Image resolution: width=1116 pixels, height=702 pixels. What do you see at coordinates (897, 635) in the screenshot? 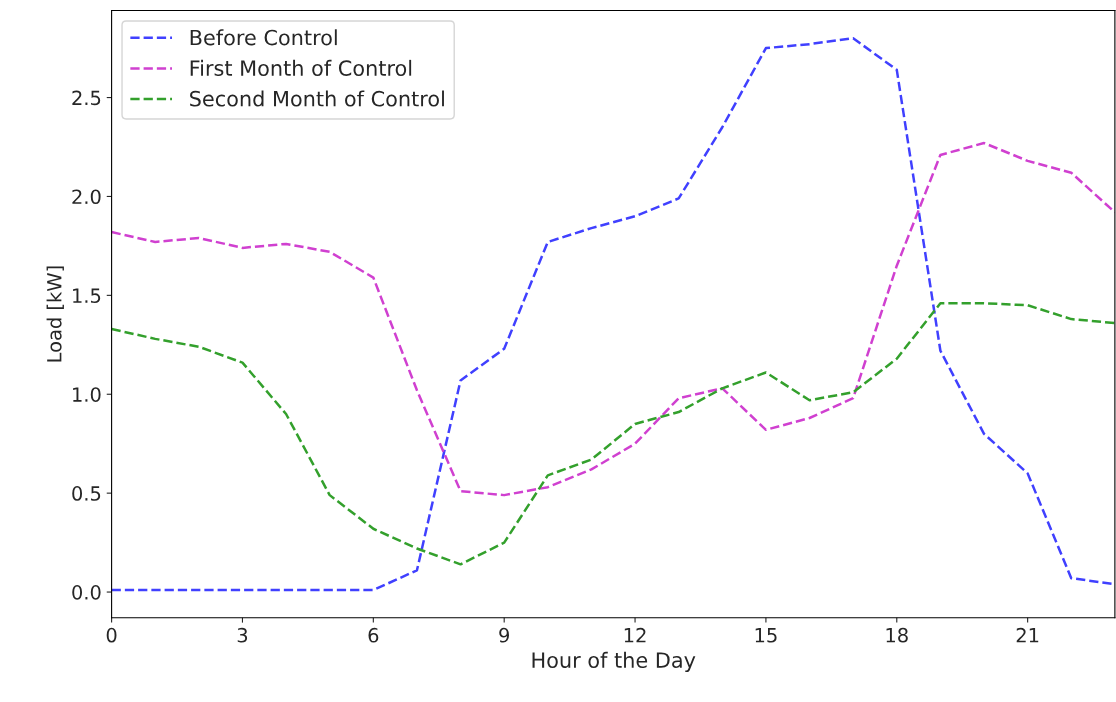
I see `x-tick-label: 18` at bounding box center [897, 635].